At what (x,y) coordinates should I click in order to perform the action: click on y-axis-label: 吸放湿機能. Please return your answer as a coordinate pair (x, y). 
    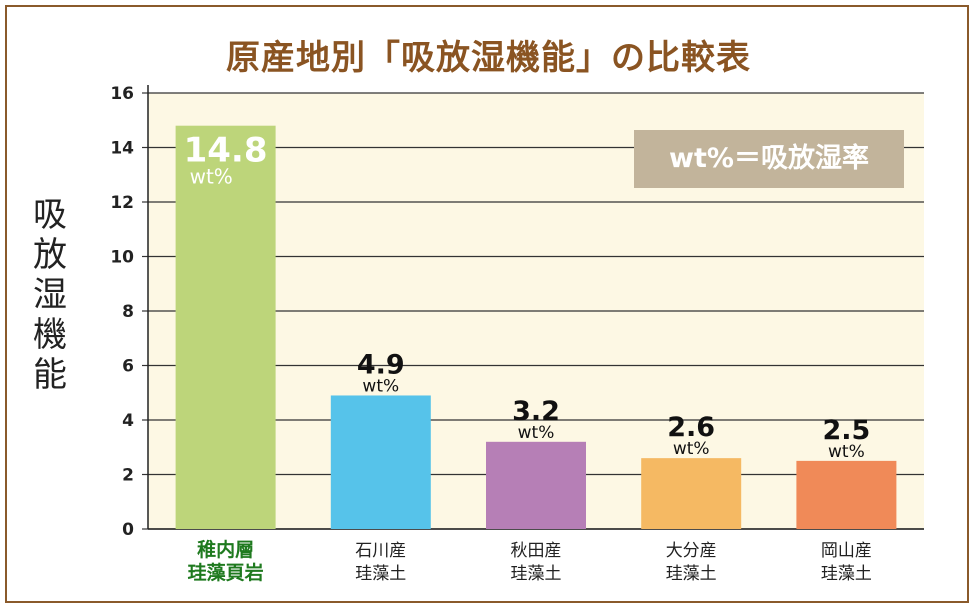
    Looking at the image, I should click on (50, 295).